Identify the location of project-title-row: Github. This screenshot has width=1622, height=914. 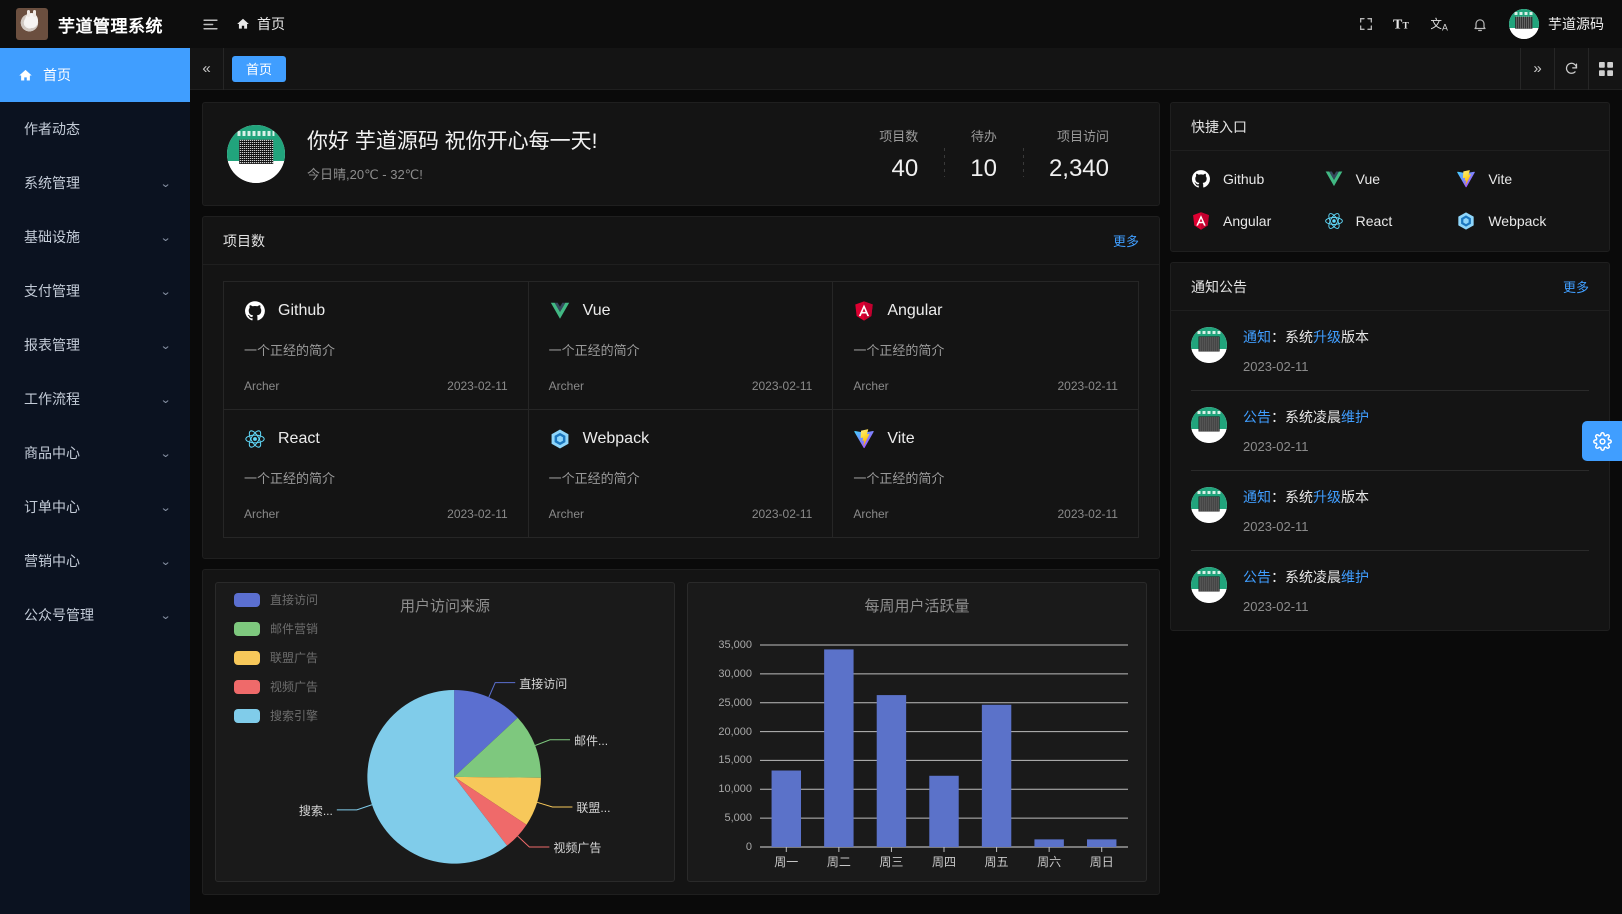
(376, 311).